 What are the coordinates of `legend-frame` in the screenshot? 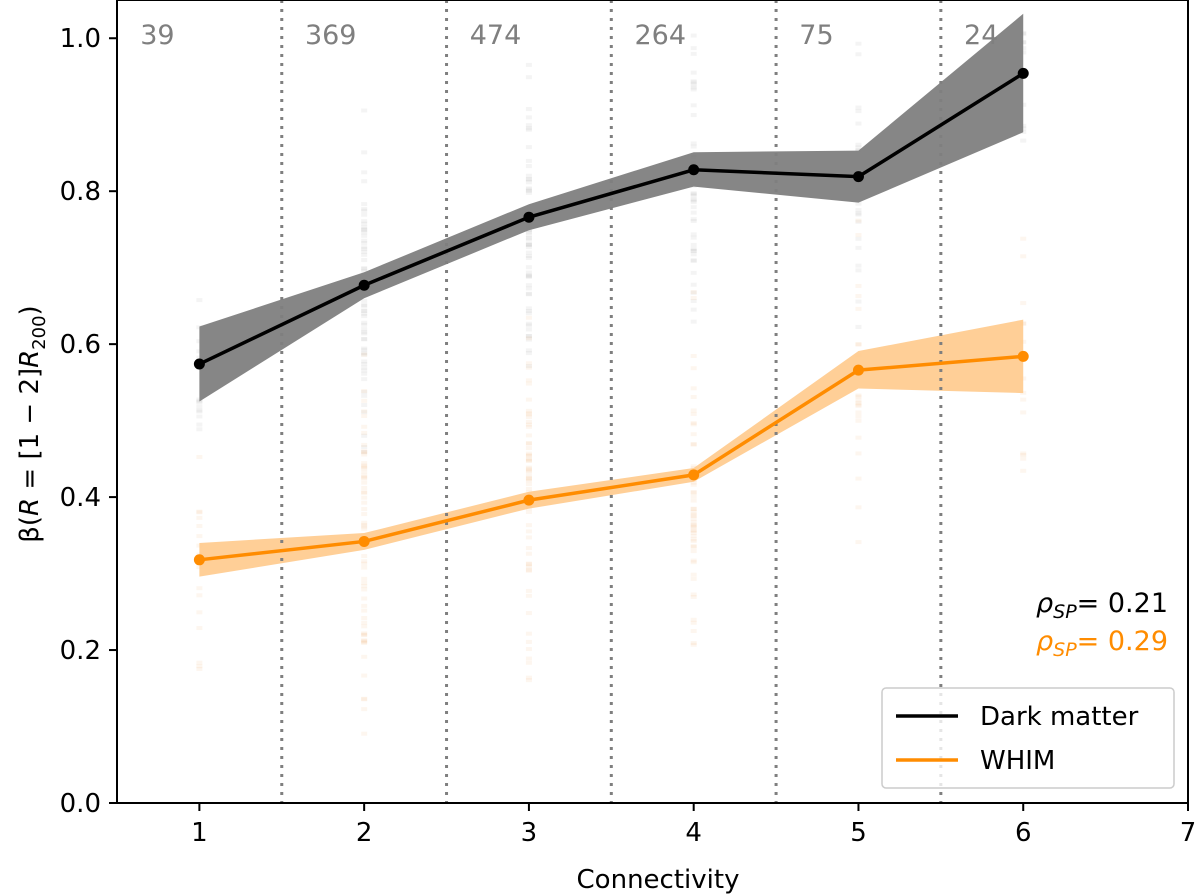 It's located at (1028, 738).